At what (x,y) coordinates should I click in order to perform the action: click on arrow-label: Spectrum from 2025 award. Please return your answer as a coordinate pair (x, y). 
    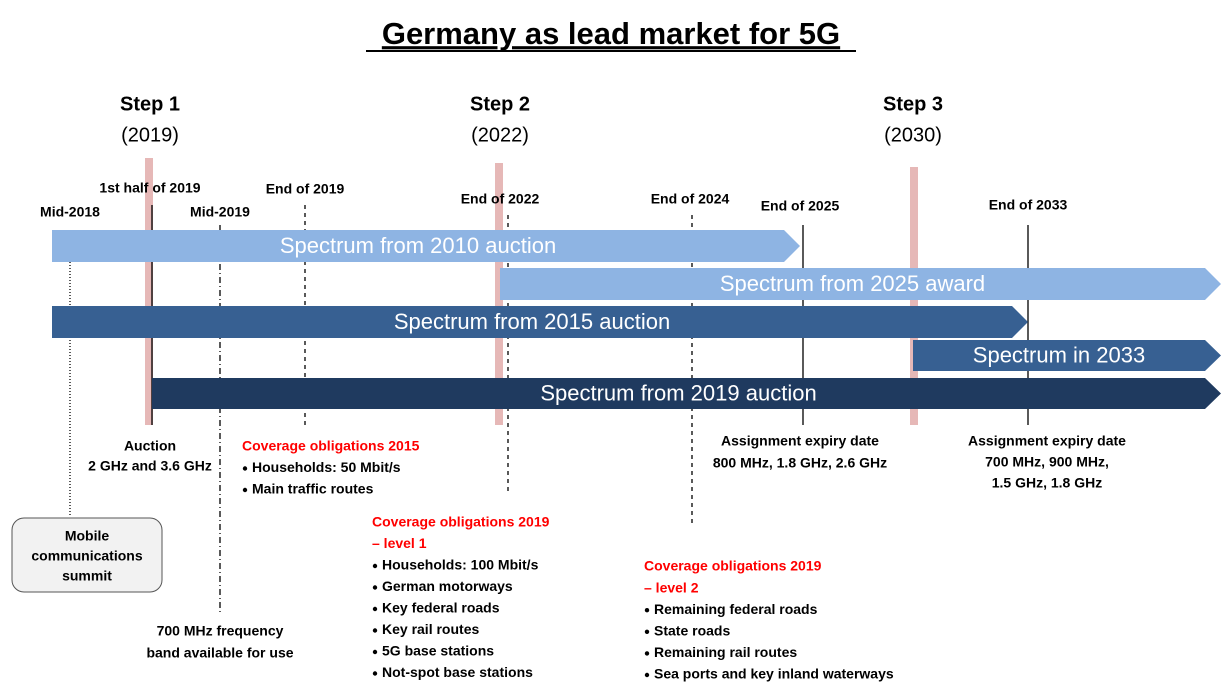
    Looking at the image, I should click on (852, 283).